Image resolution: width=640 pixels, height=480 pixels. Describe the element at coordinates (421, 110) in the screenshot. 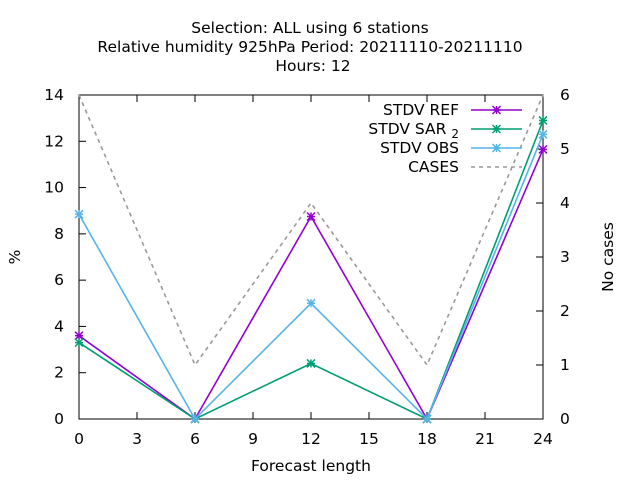

I see `legend-label-stdv-ref: STDV REF` at that location.